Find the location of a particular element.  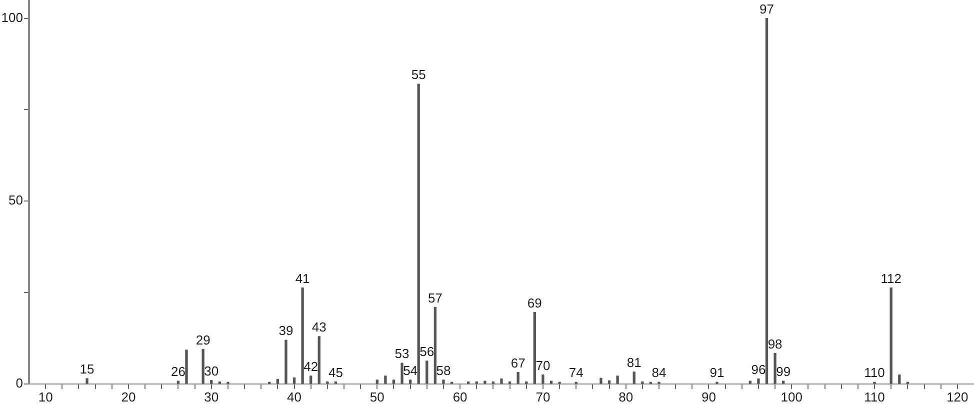

annotation: 43 is located at coordinates (319, 327).